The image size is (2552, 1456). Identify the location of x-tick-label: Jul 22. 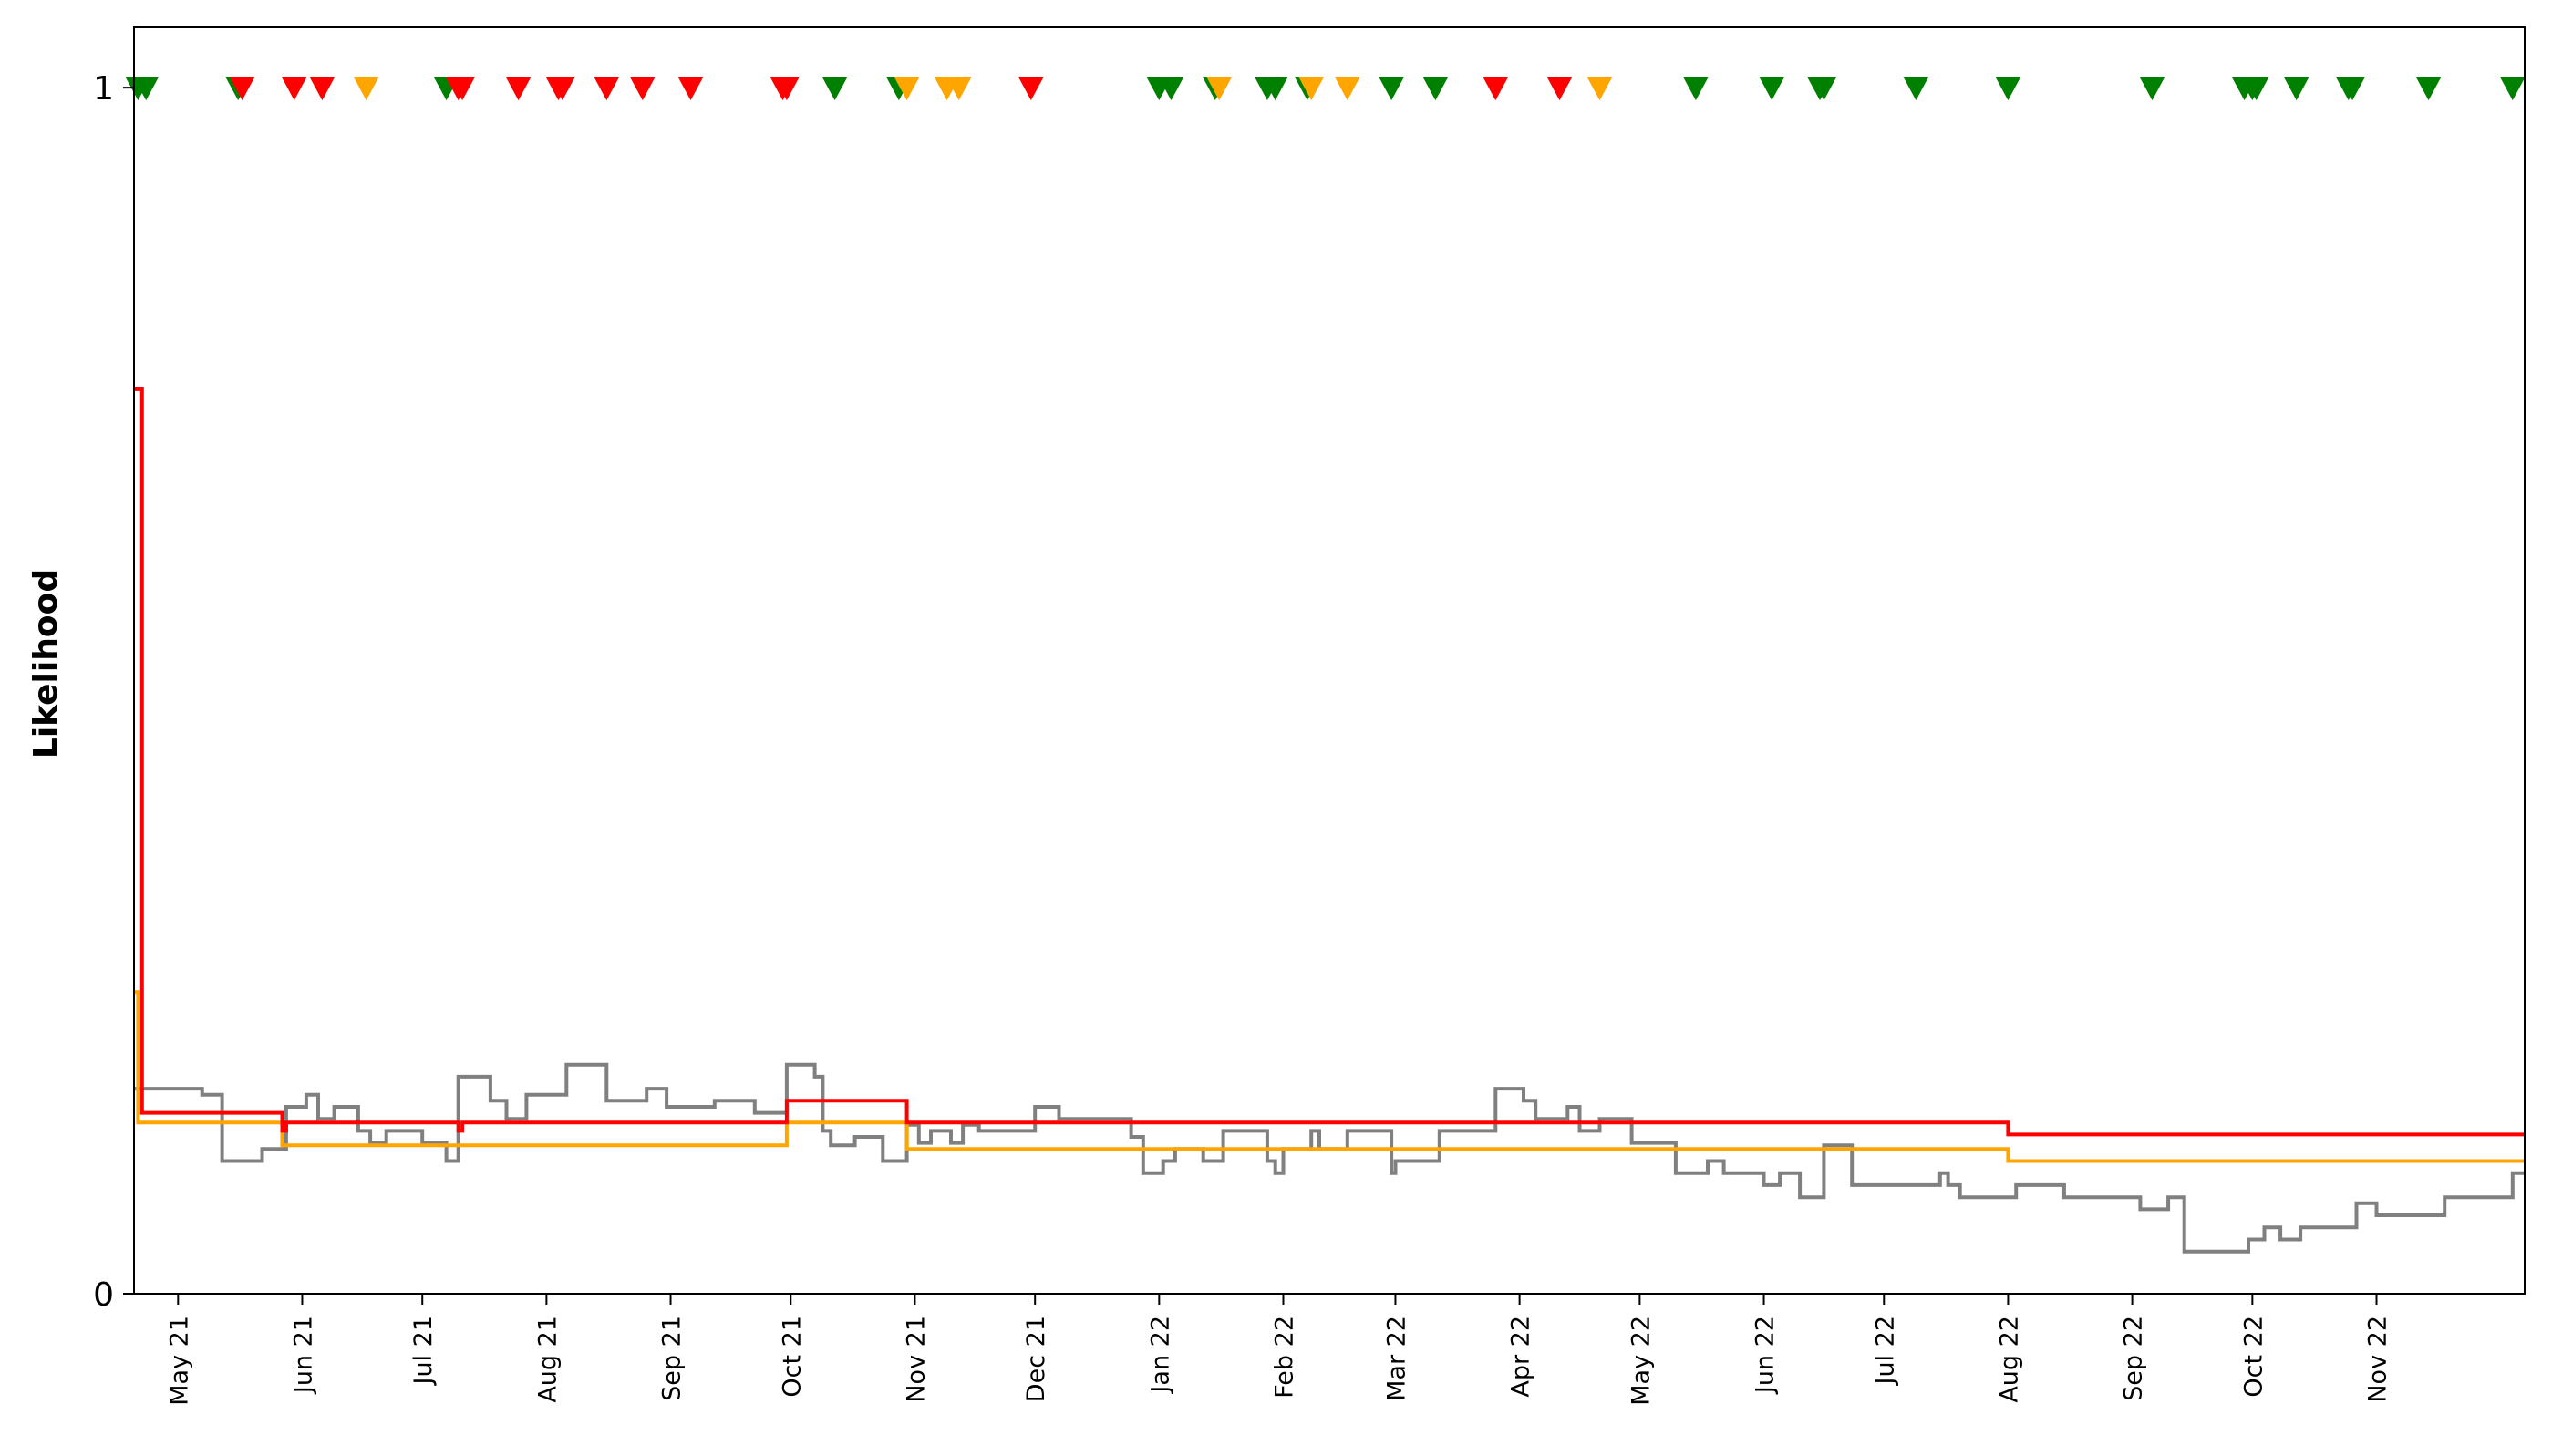
(1885, 1351).